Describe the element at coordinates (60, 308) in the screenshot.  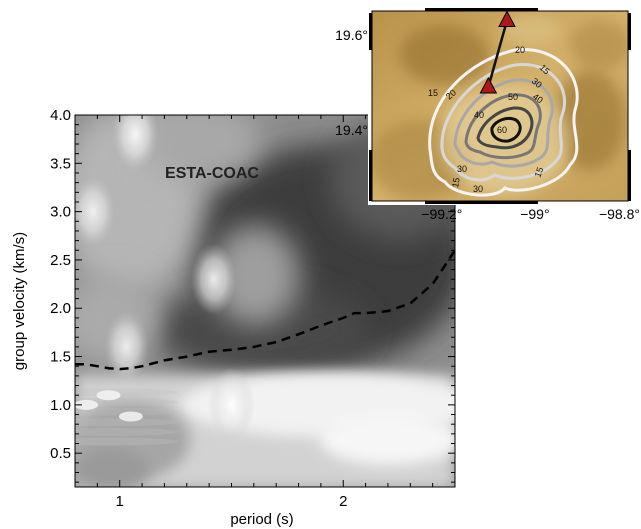
I see `y-tick-label: 2.0` at that location.